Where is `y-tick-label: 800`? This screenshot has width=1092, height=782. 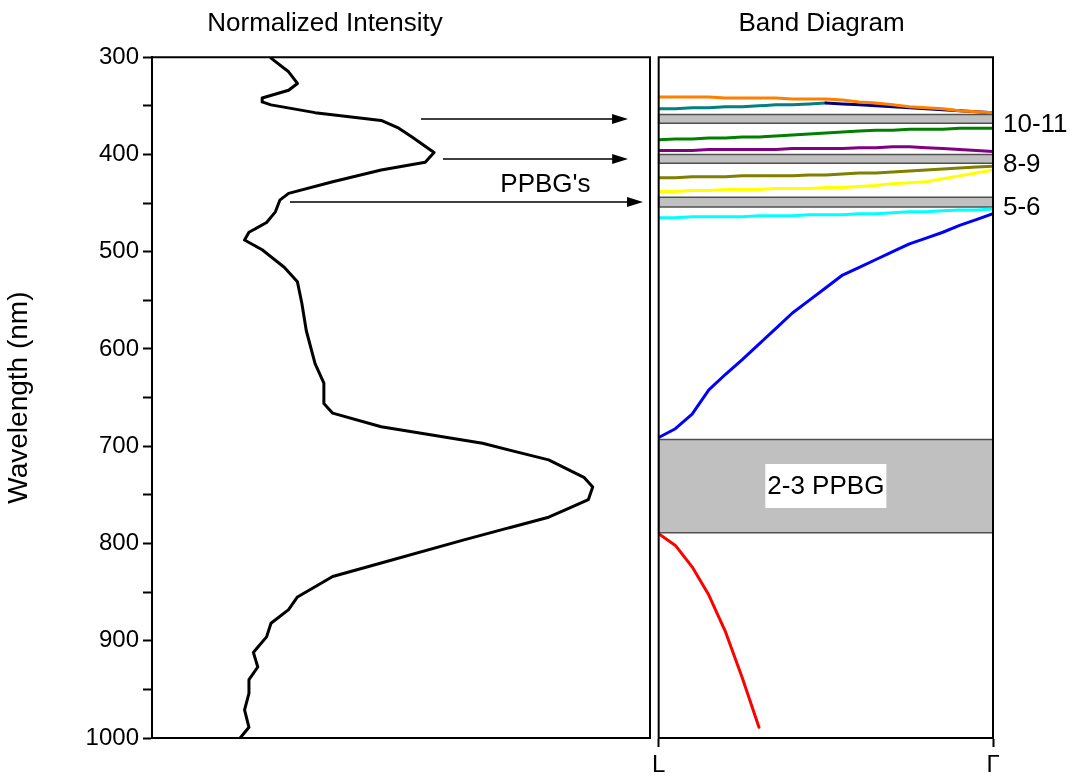
y-tick-label: 800 is located at coordinates (118, 542).